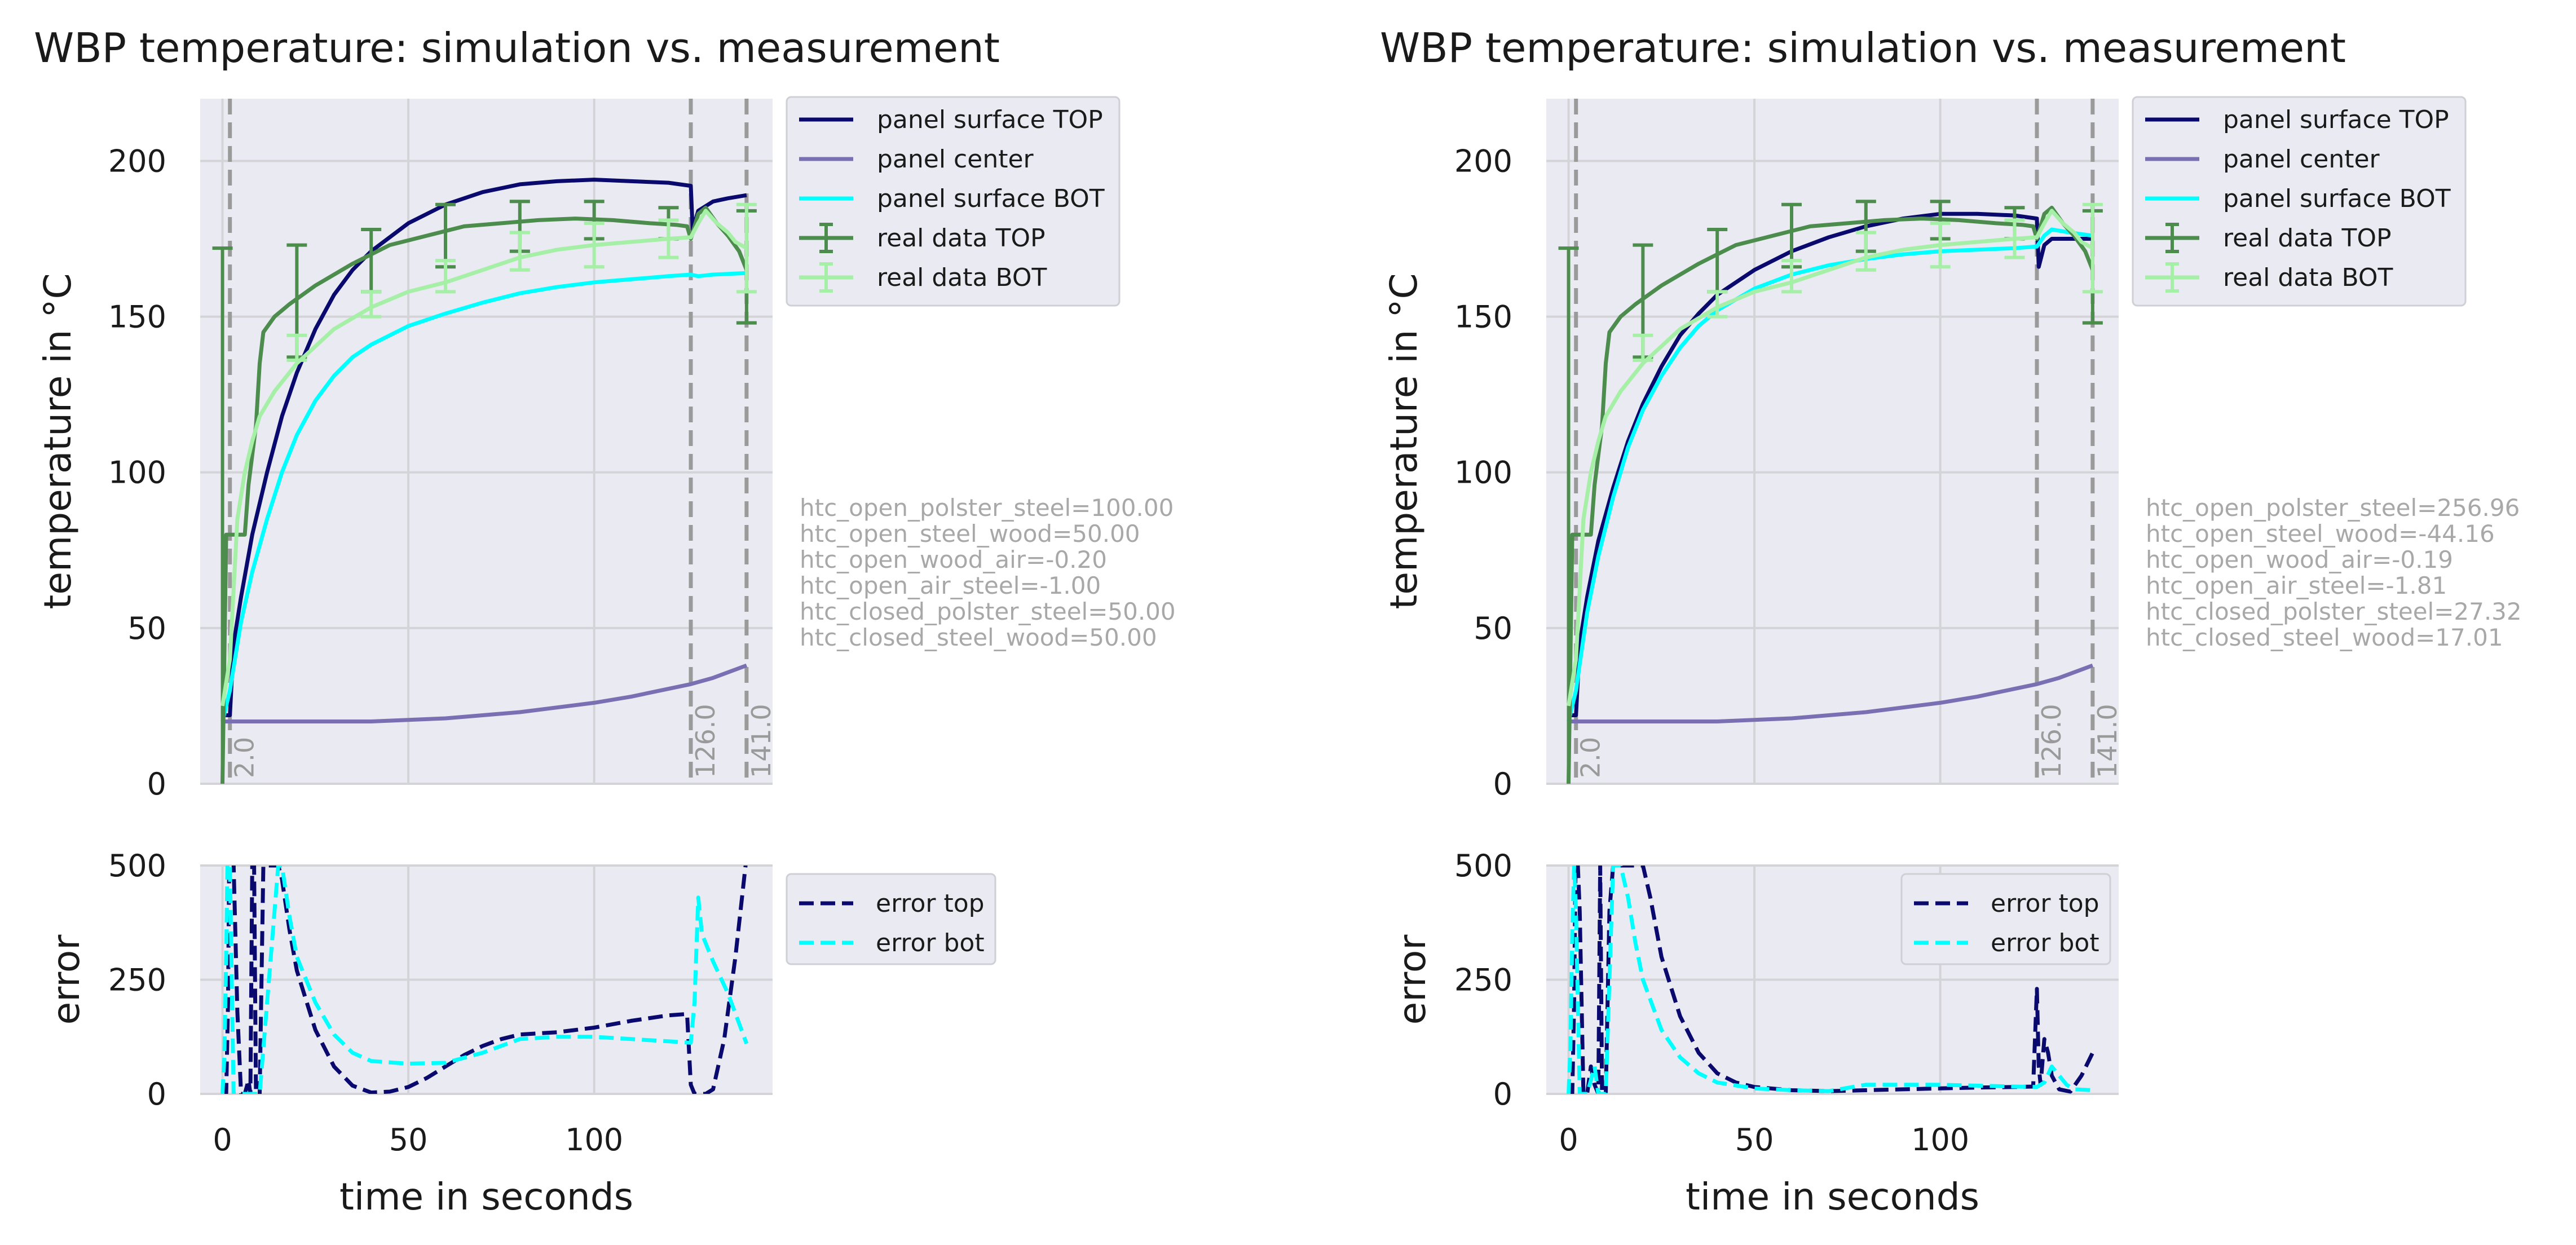  Describe the element at coordinates (987, 508) in the screenshot. I see `parameter-text: htc_open_polster_steel=100.00` at that location.